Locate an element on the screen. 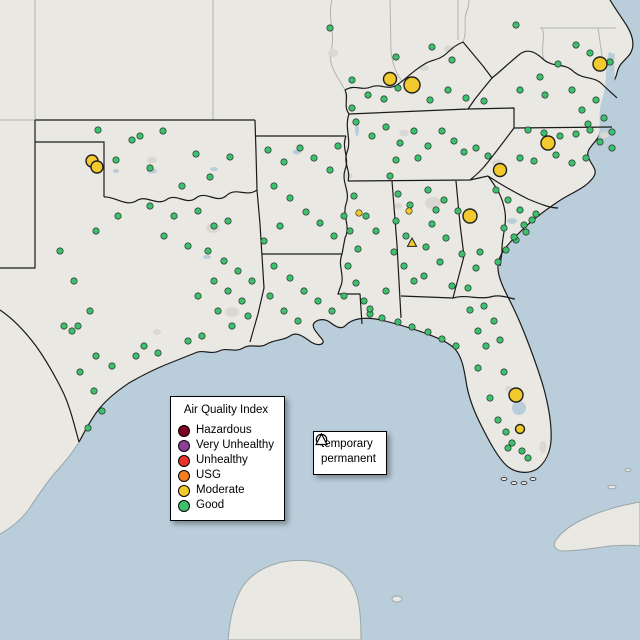 The height and width of the screenshot is (640, 640). yucatan-peninsula is located at coordinates (294, 599).